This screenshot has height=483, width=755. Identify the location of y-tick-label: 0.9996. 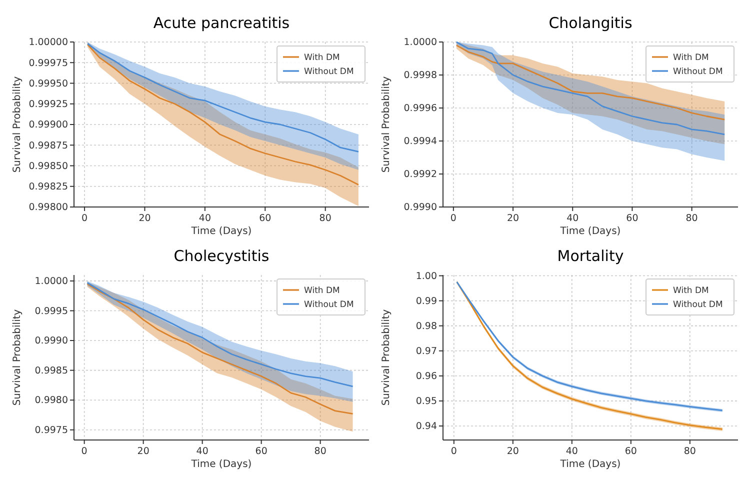
(420, 108).